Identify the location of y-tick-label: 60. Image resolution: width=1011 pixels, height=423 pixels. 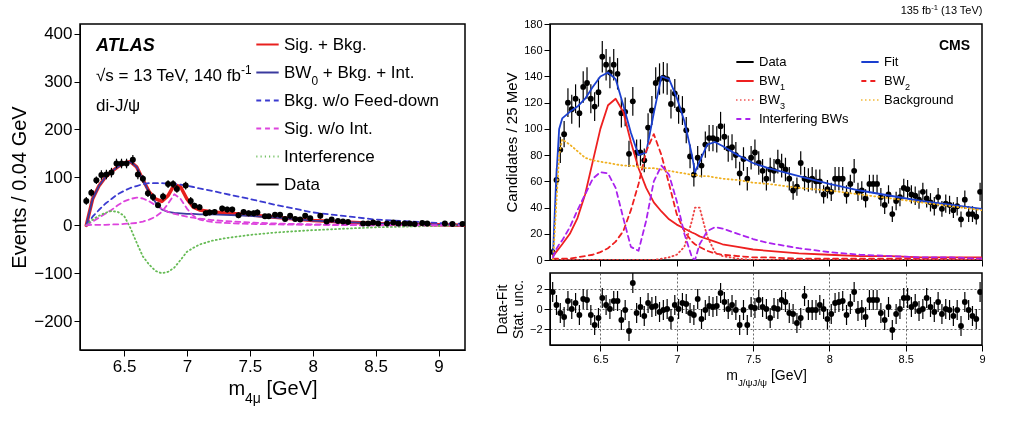
(536, 180).